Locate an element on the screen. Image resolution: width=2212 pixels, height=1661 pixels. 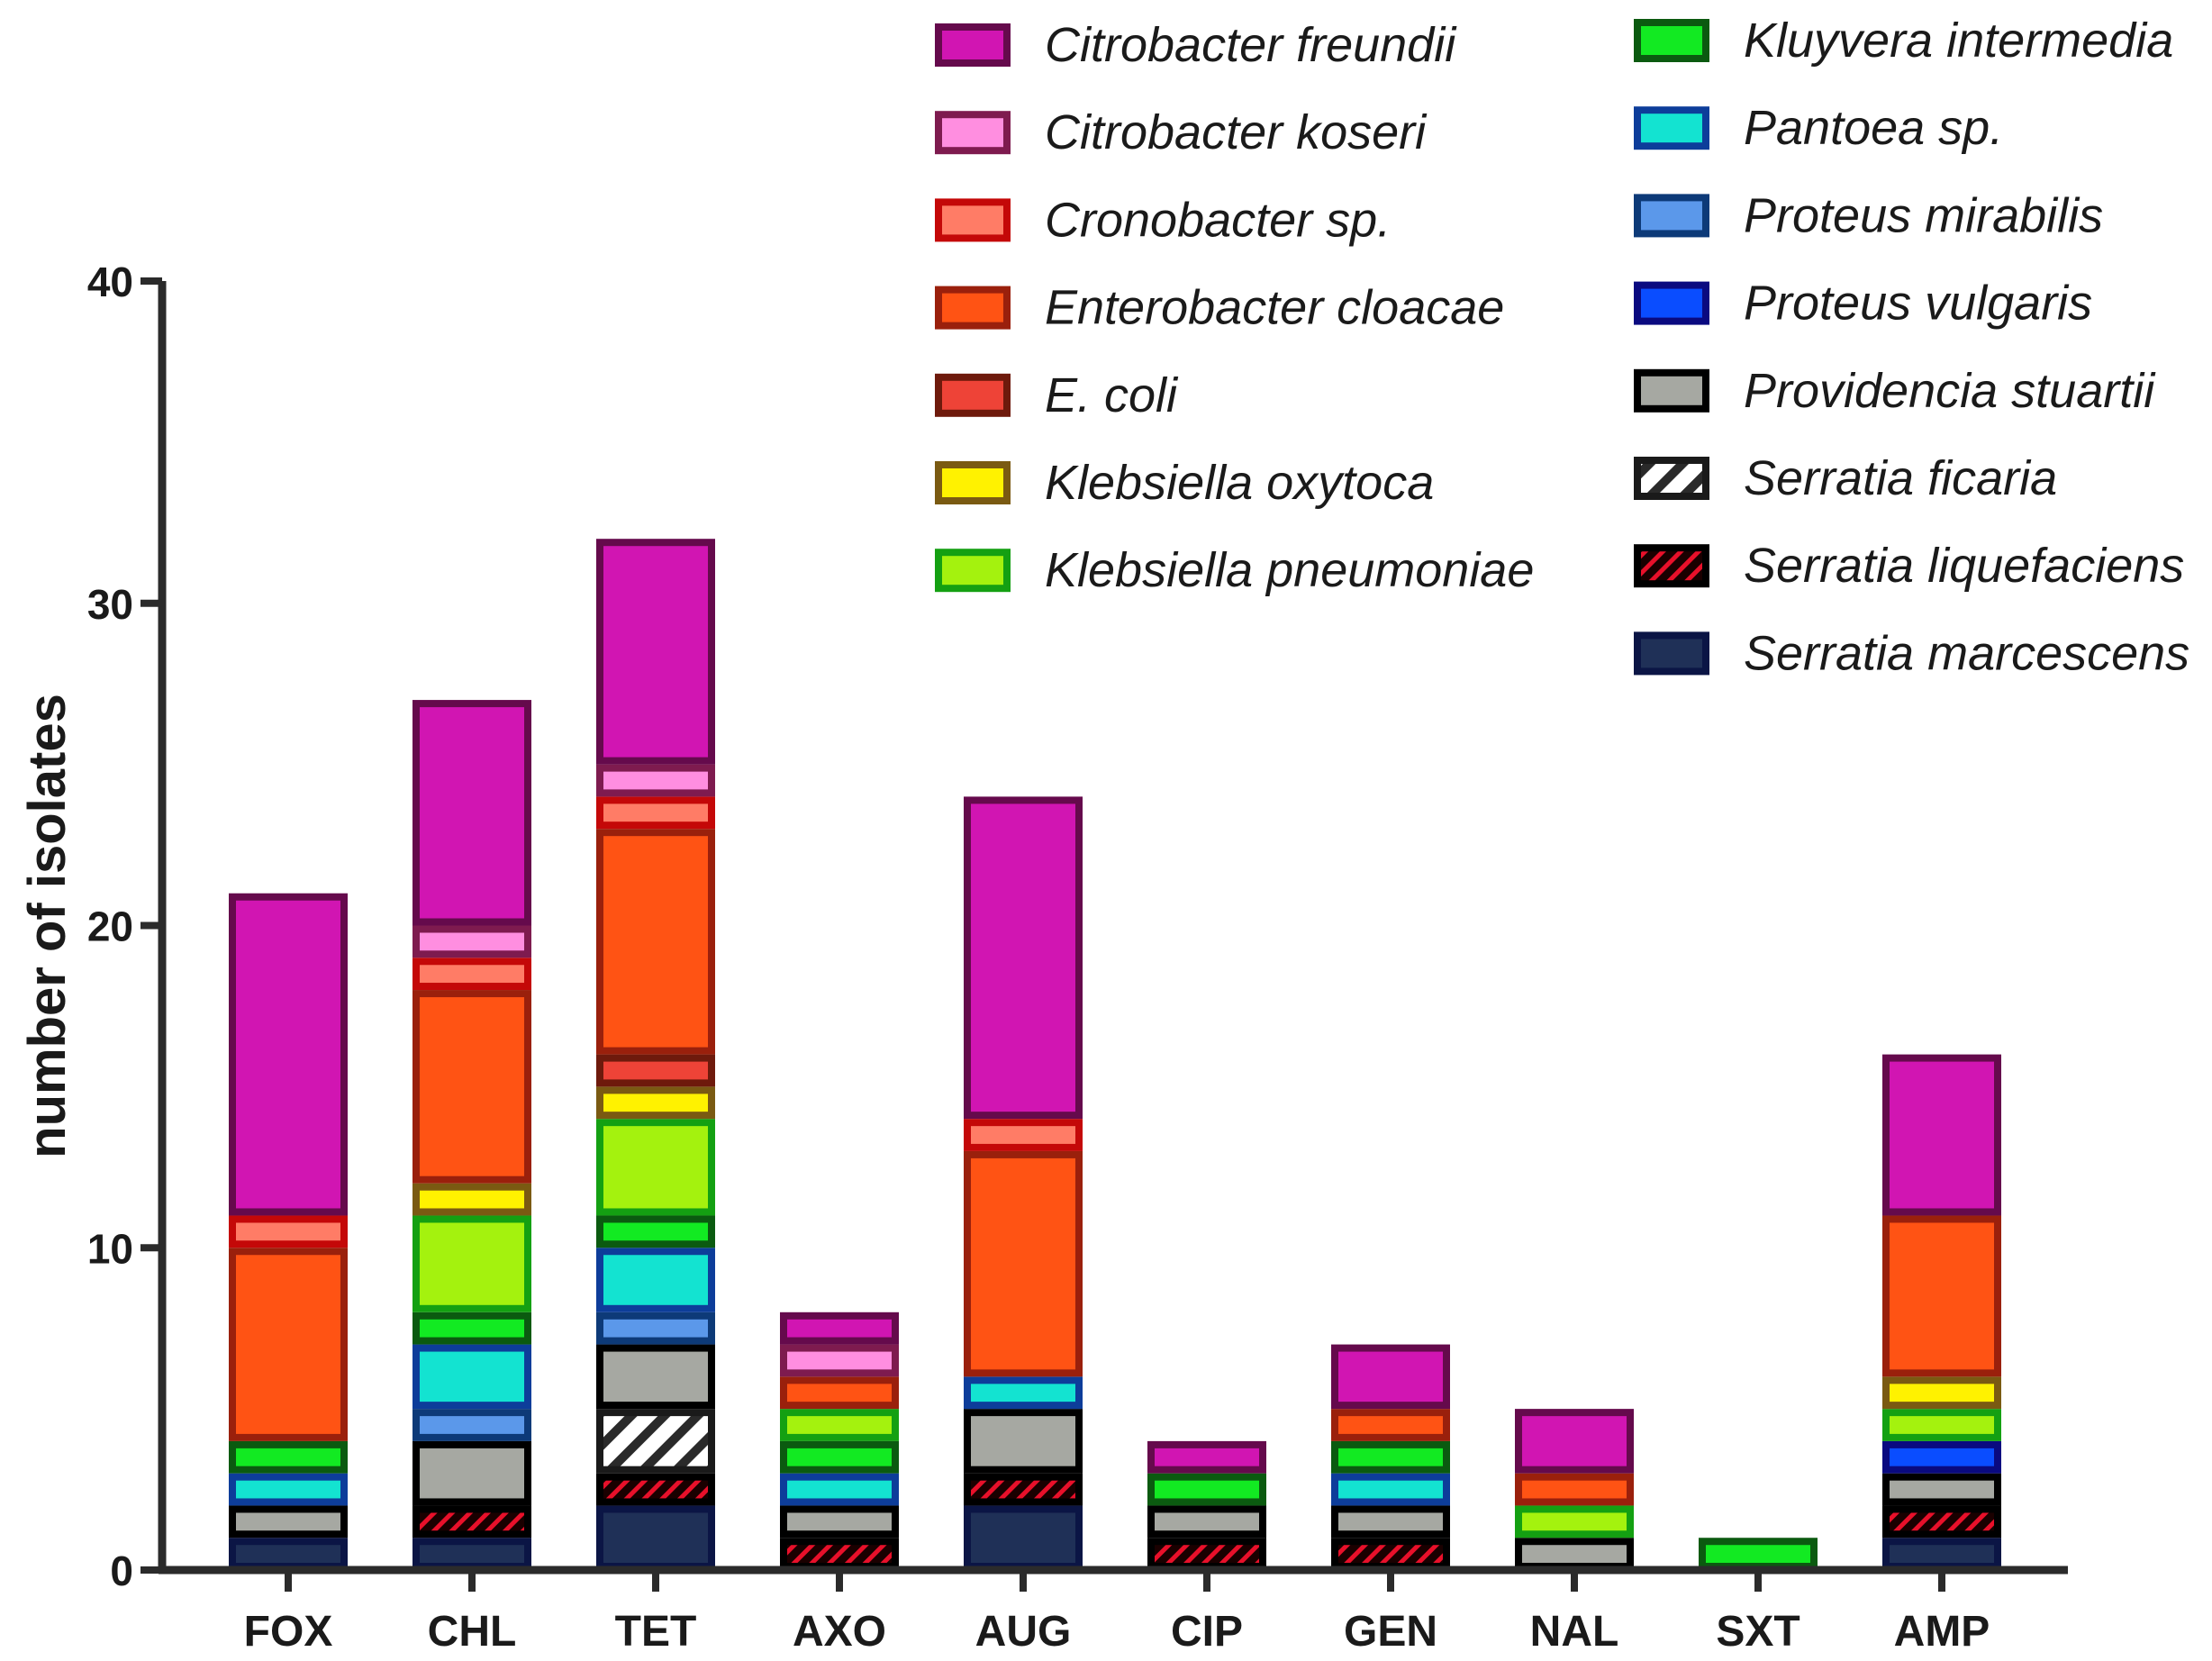
bar-segment-tet-pantoea-sp is located at coordinates (655, 1280).